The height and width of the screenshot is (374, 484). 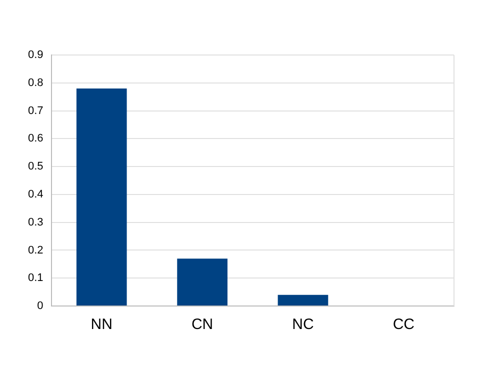 What do you see at coordinates (36, 250) in the screenshot?
I see `y-tick-label: 0.2` at bounding box center [36, 250].